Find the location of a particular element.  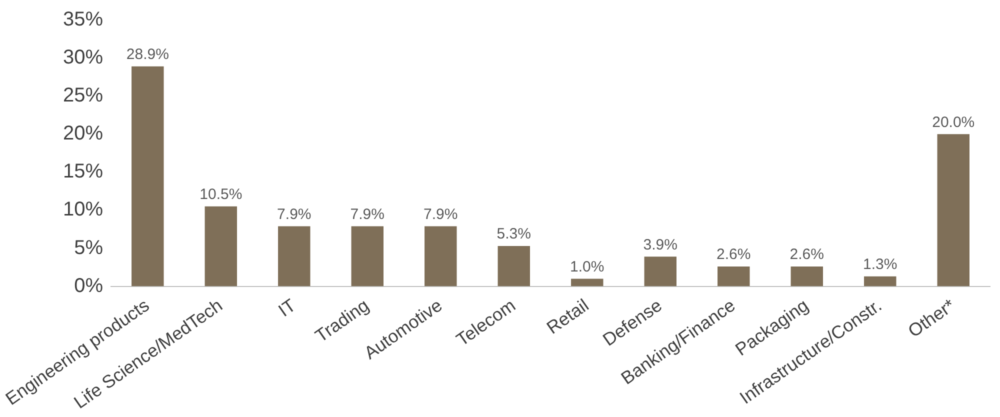

data-label: 20.0% is located at coordinates (953, 122).